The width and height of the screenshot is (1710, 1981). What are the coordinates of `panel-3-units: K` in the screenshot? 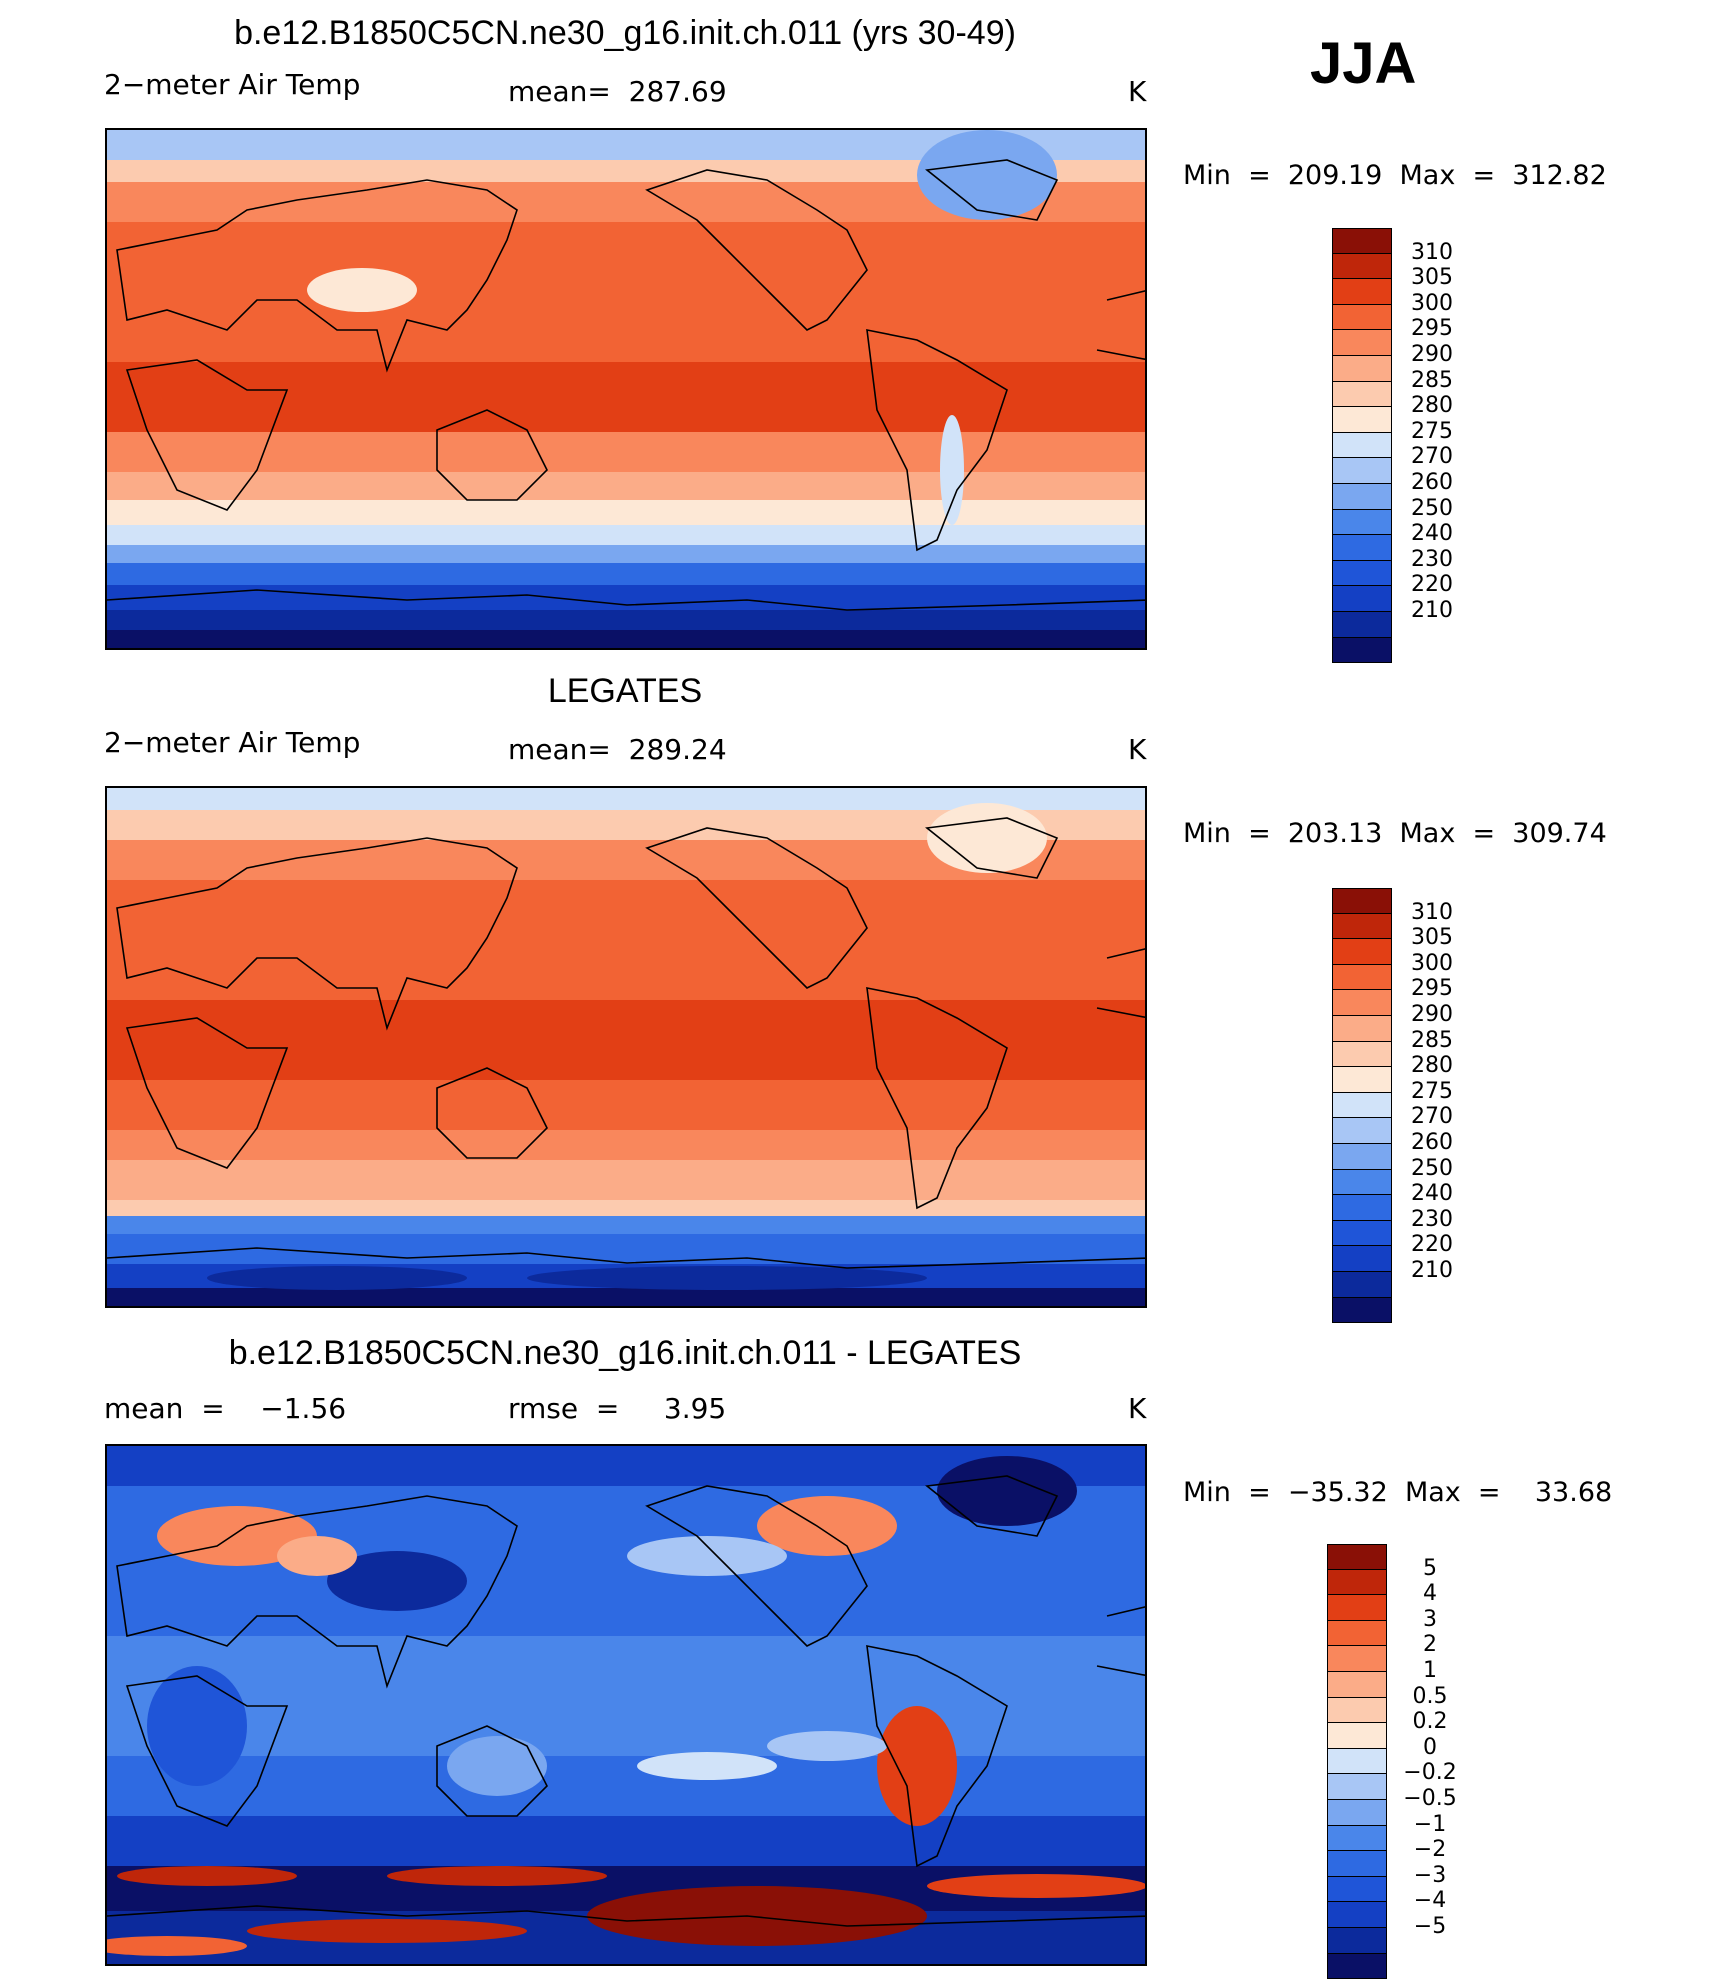 It's located at (1137, 1408).